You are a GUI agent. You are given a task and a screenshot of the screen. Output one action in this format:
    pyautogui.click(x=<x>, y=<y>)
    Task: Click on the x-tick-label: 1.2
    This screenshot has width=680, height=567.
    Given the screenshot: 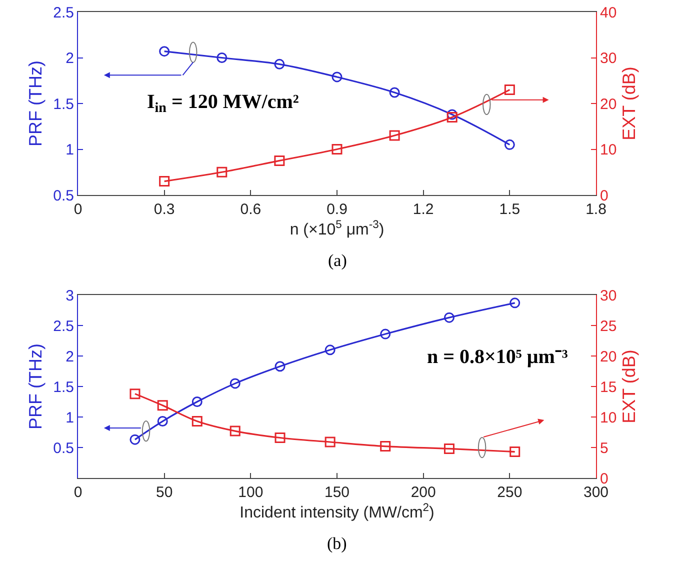 What is the action you would take?
    pyautogui.click(x=423, y=209)
    